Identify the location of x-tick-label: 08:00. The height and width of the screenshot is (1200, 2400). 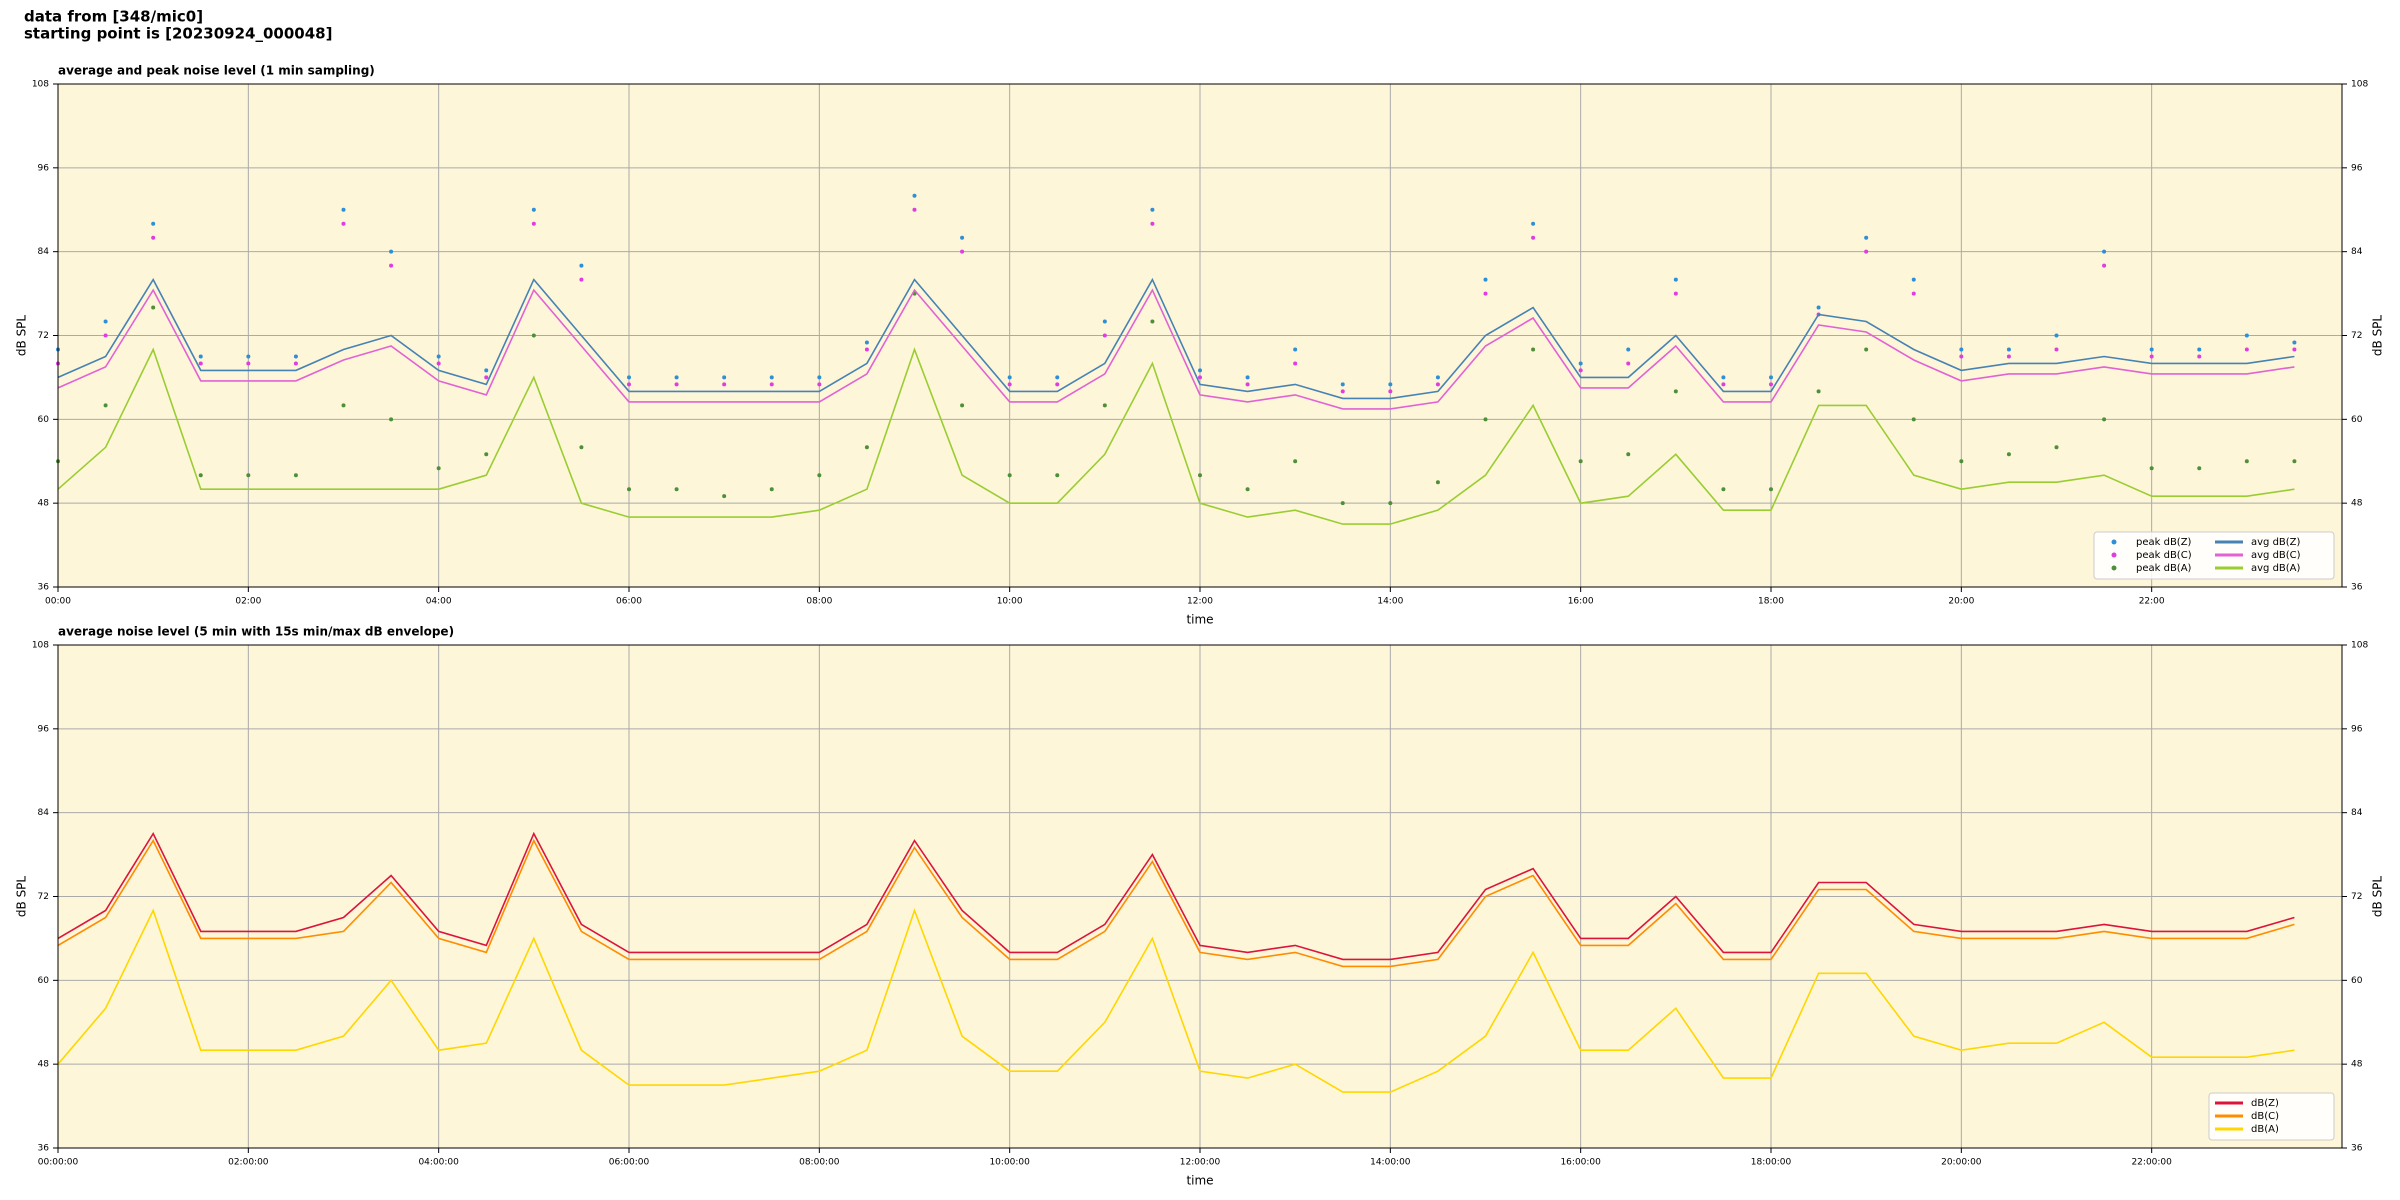
(819, 602).